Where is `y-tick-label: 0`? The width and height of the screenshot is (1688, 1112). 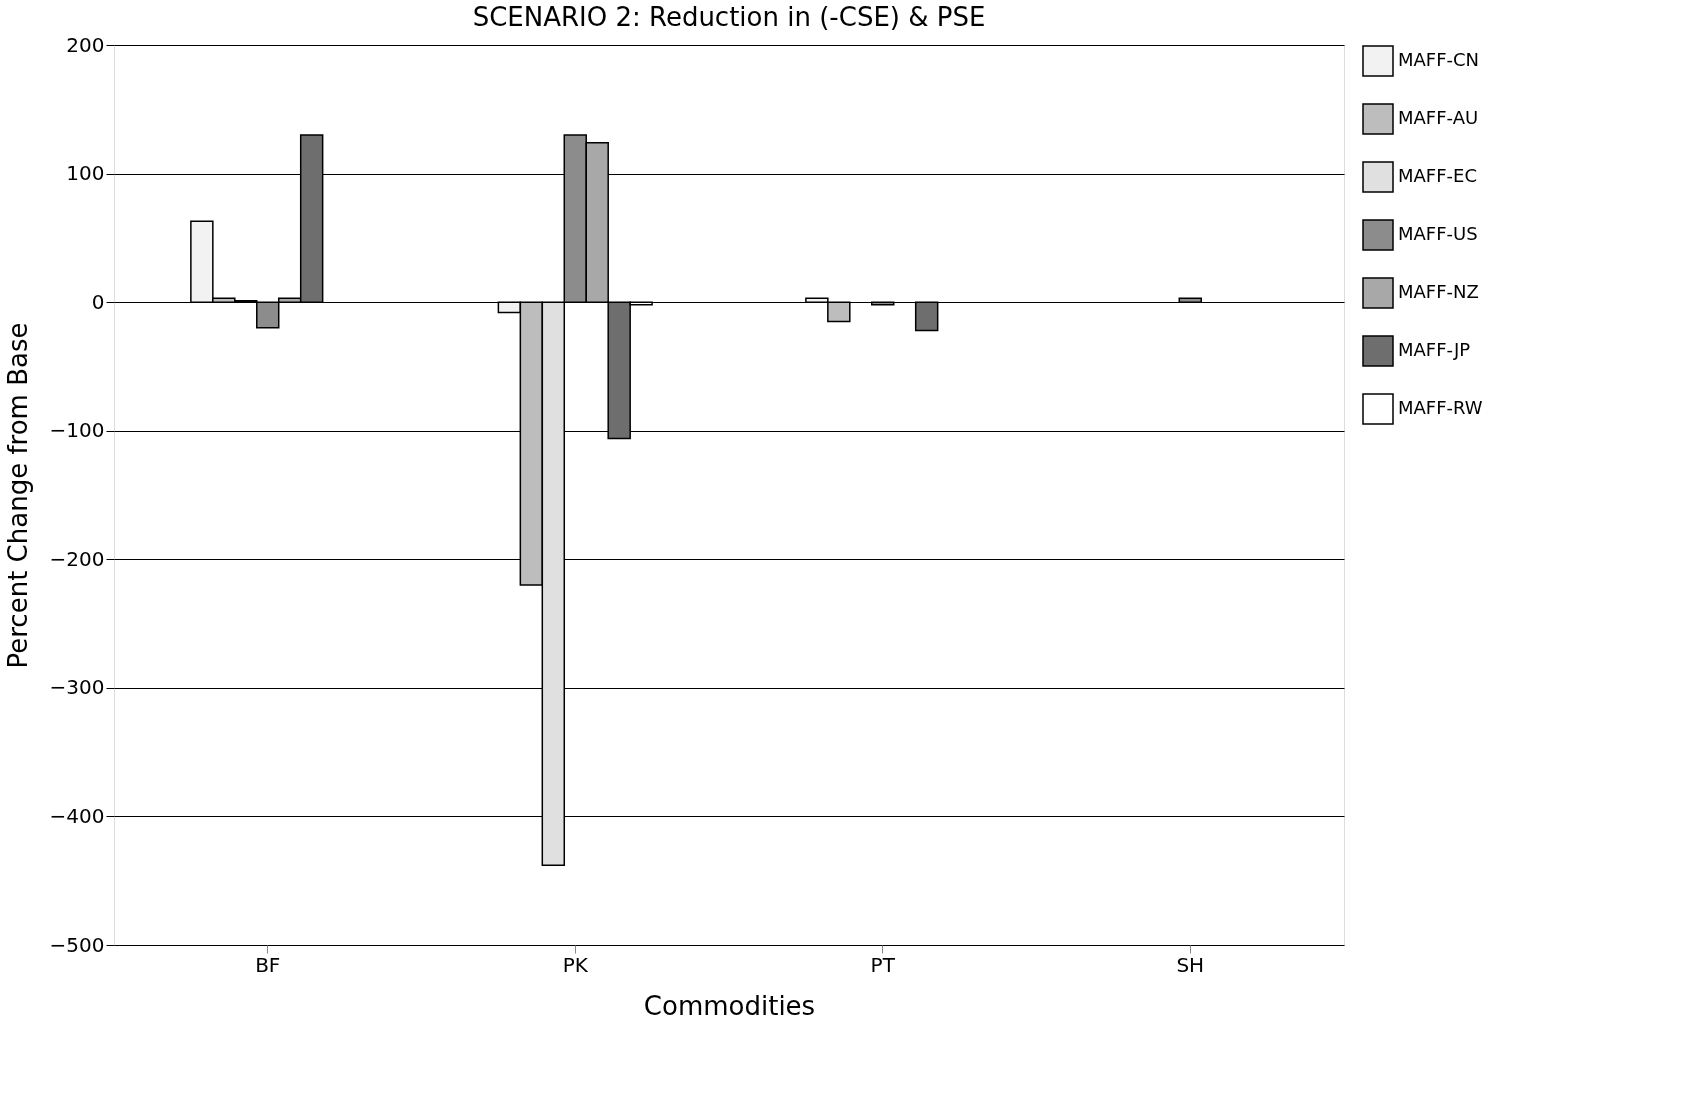
y-tick-label: 0 is located at coordinates (98, 301).